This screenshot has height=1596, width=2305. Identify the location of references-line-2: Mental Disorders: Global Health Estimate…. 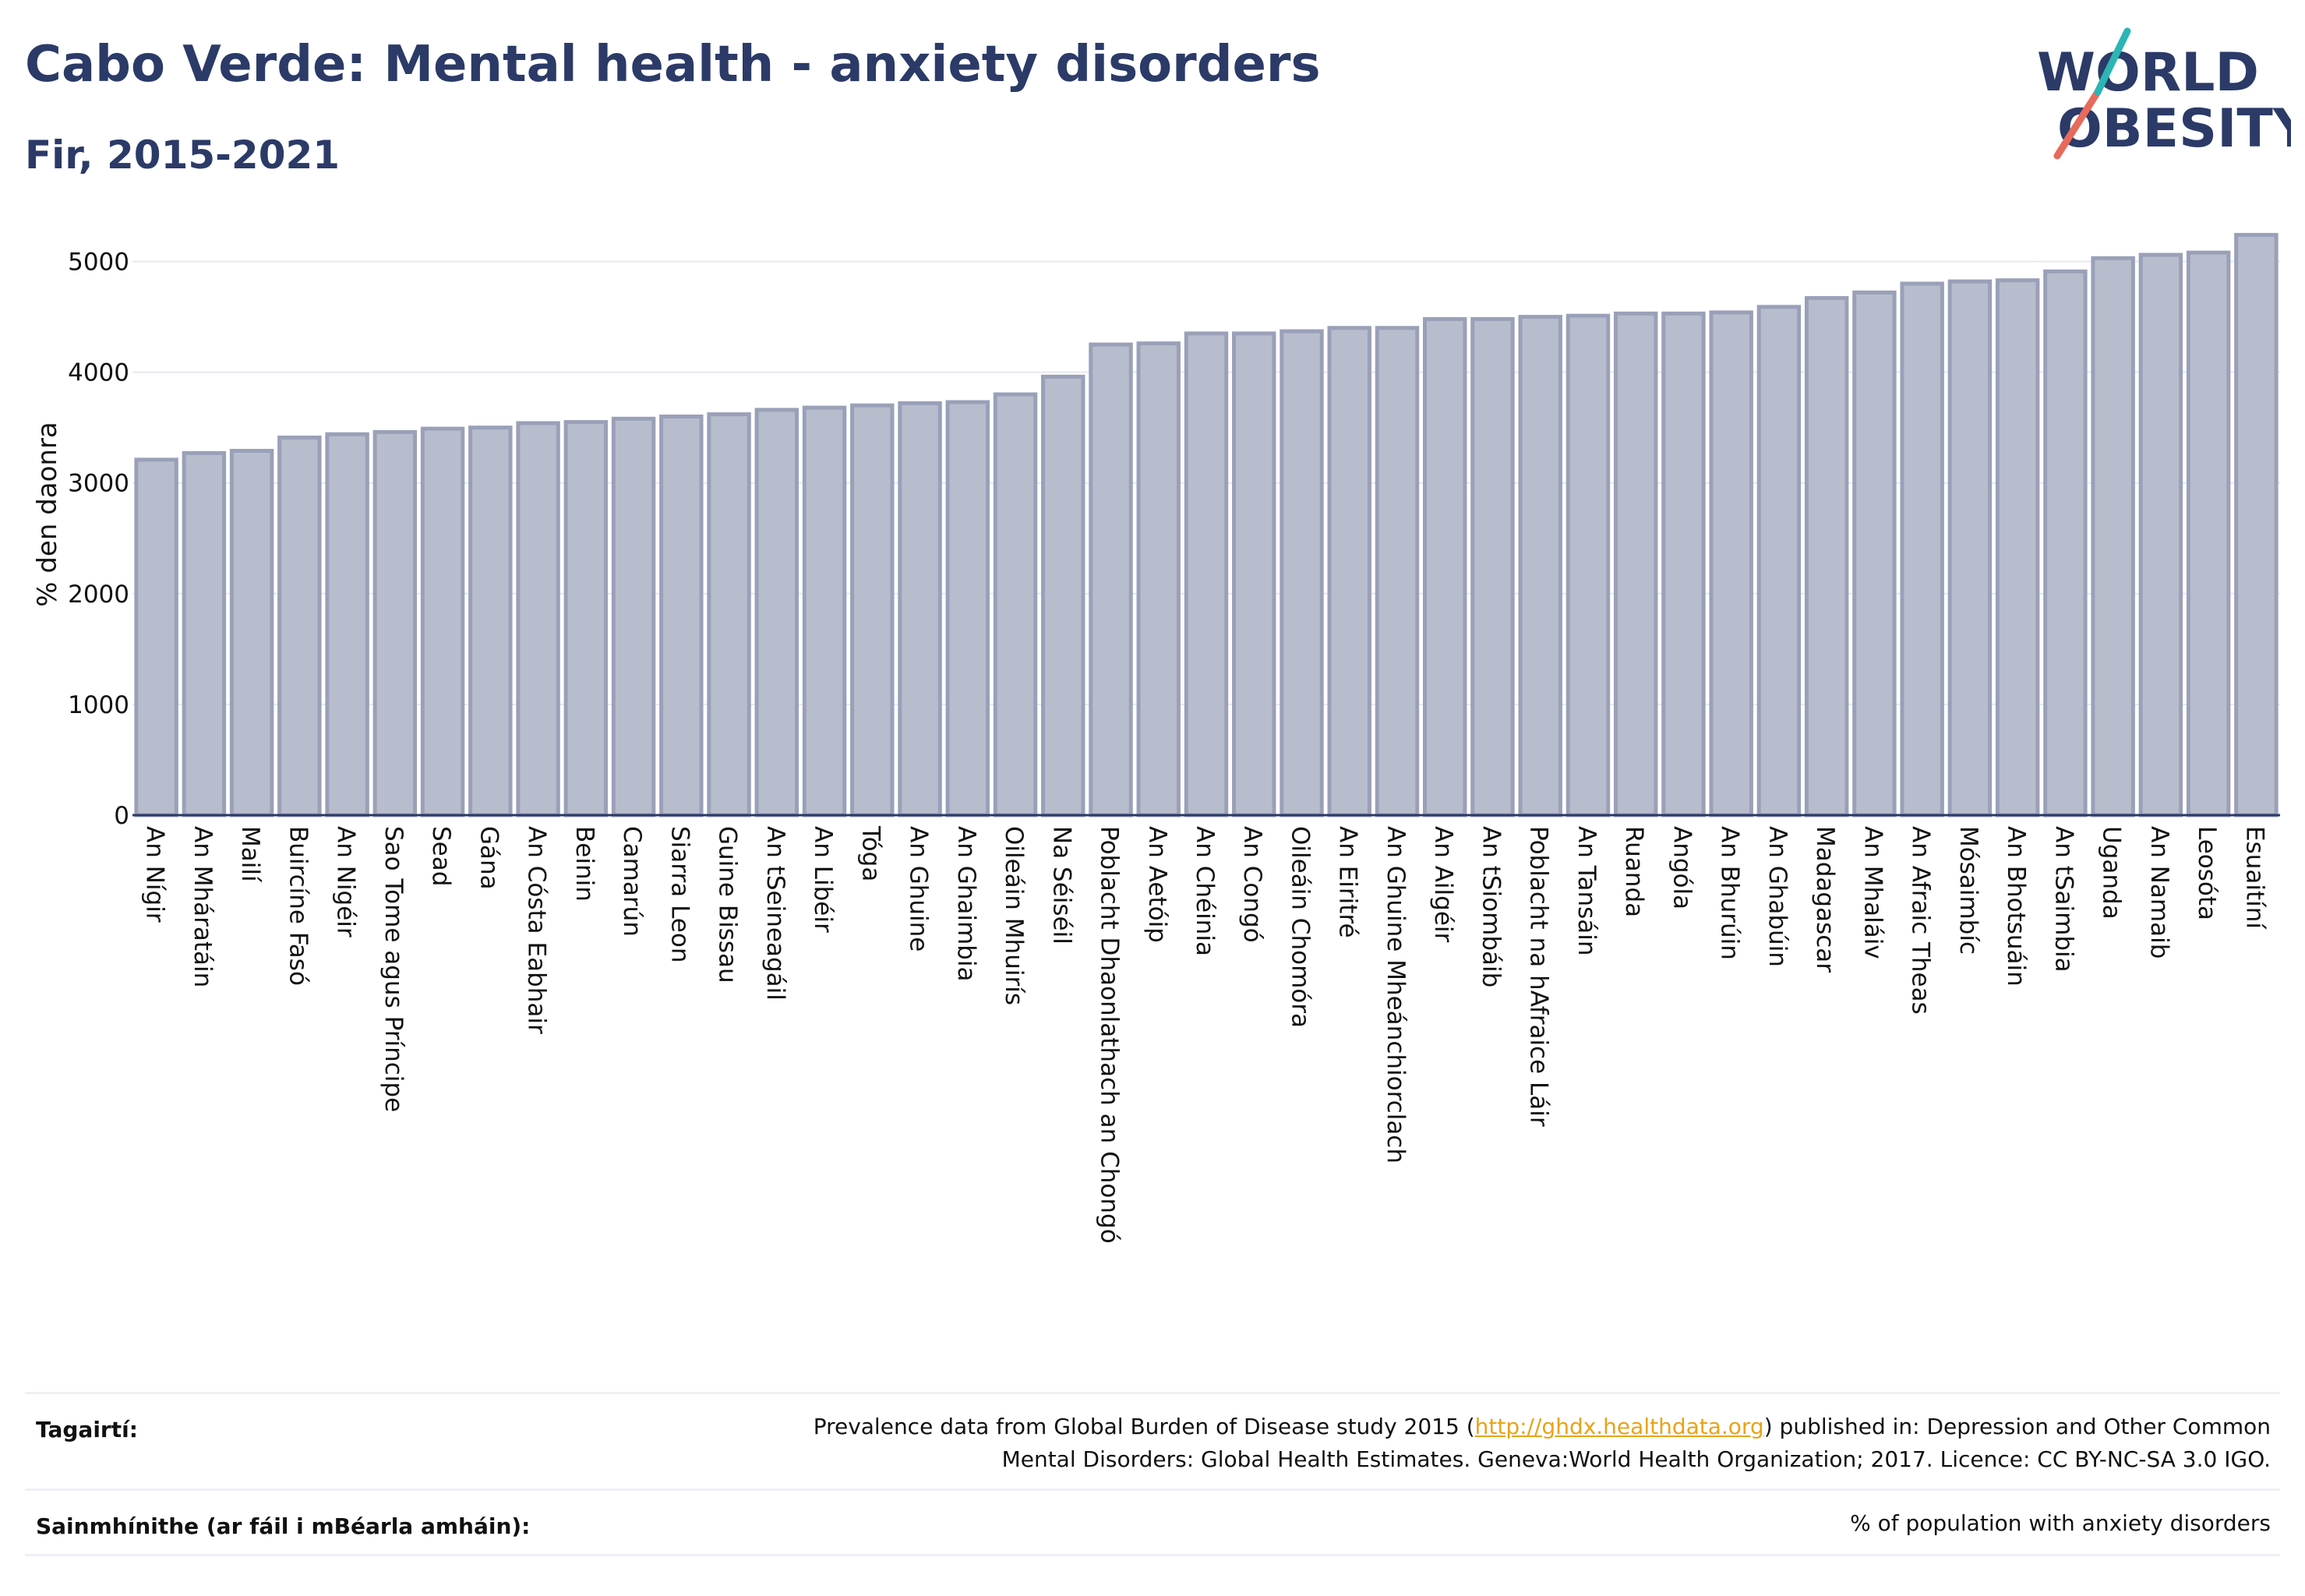
(1636, 1459).